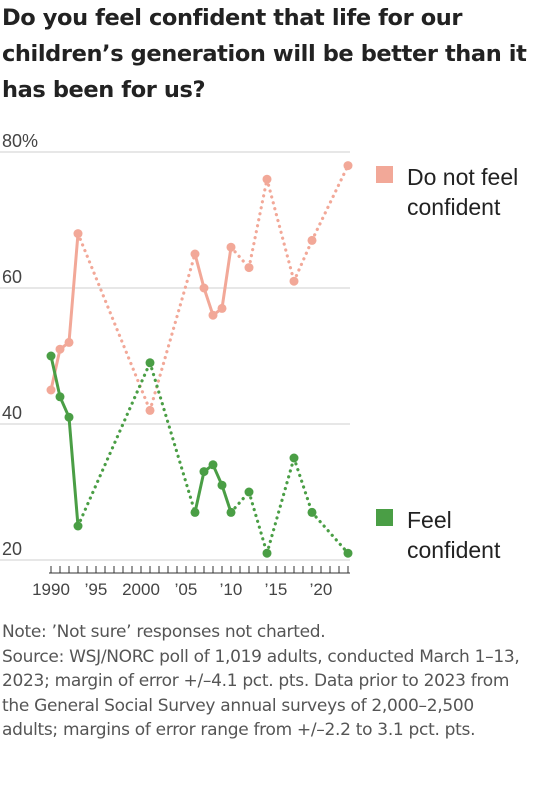 This screenshot has width=533, height=800. What do you see at coordinates (321, 589) in the screenshot?
I see `x-tick-label: ’20` at bounding box center [321, 589].